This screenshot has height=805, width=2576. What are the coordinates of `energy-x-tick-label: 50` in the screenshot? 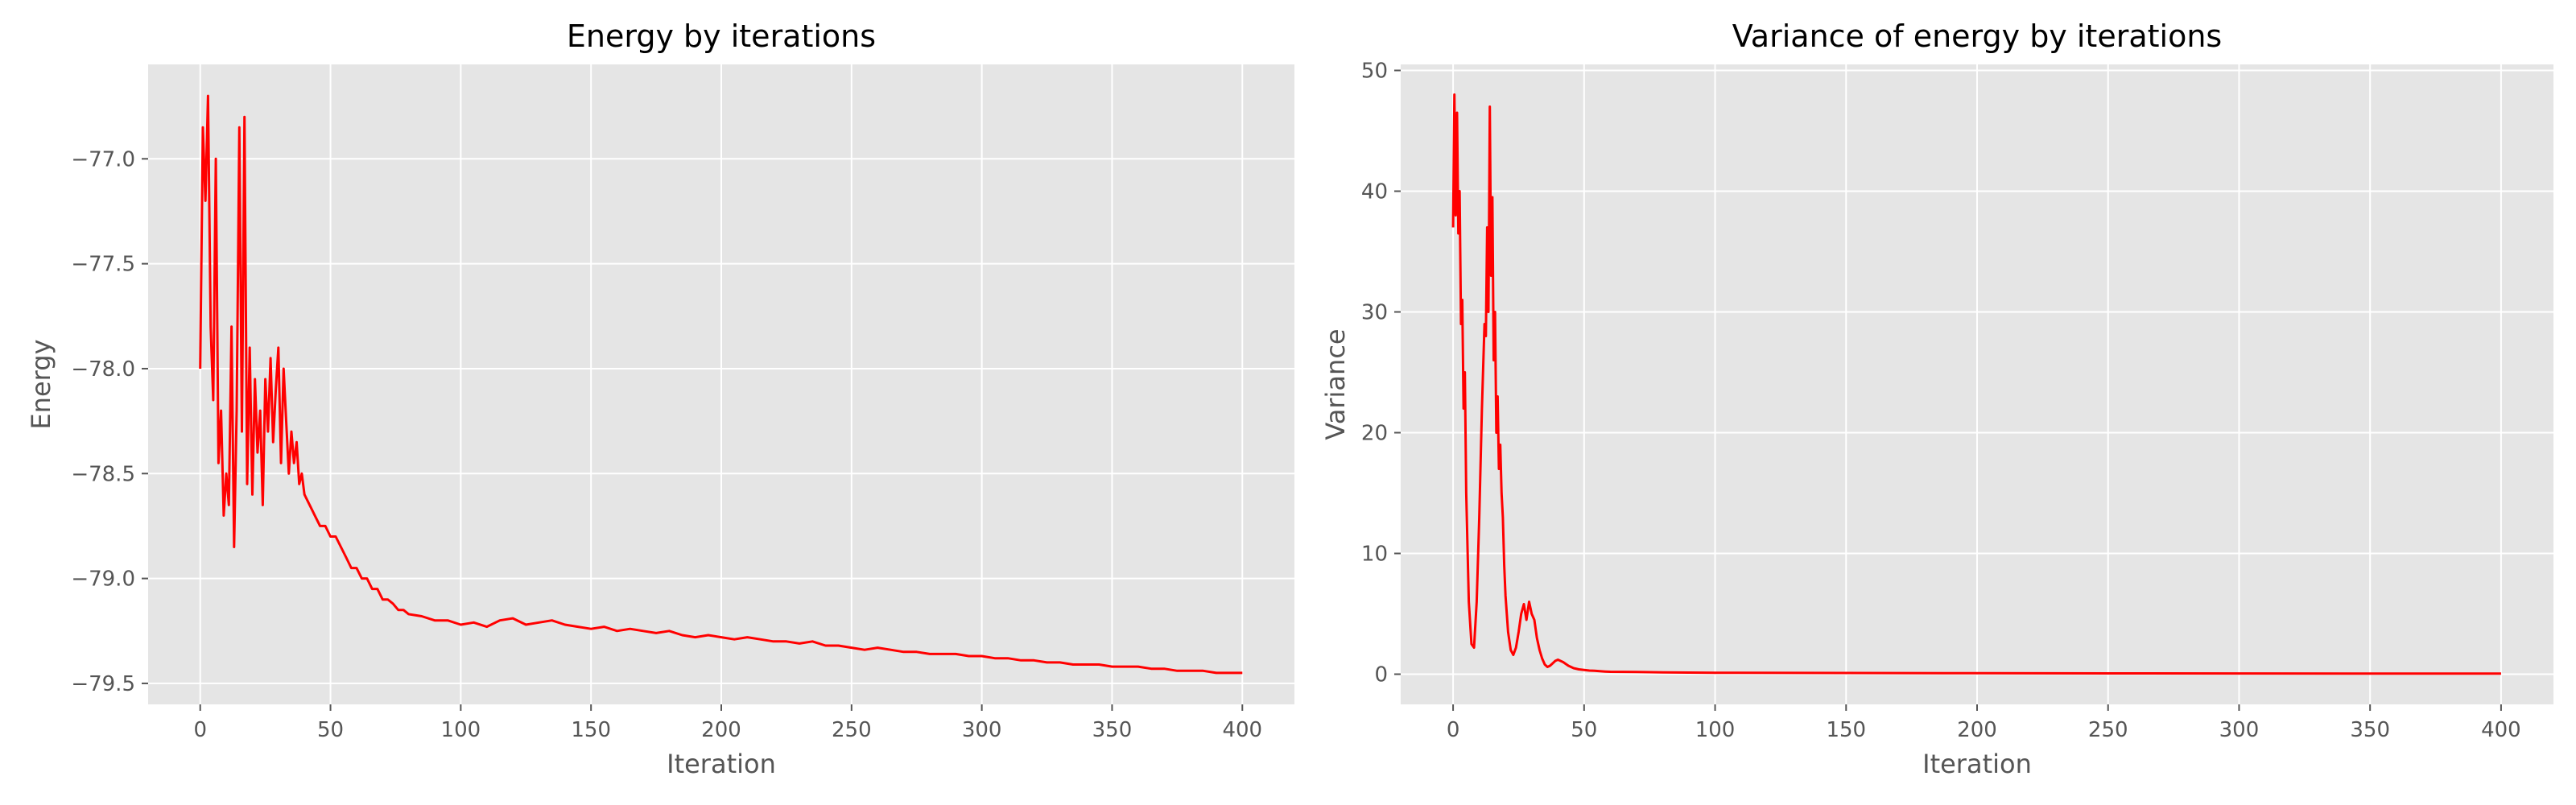 It's located at (330, 730).